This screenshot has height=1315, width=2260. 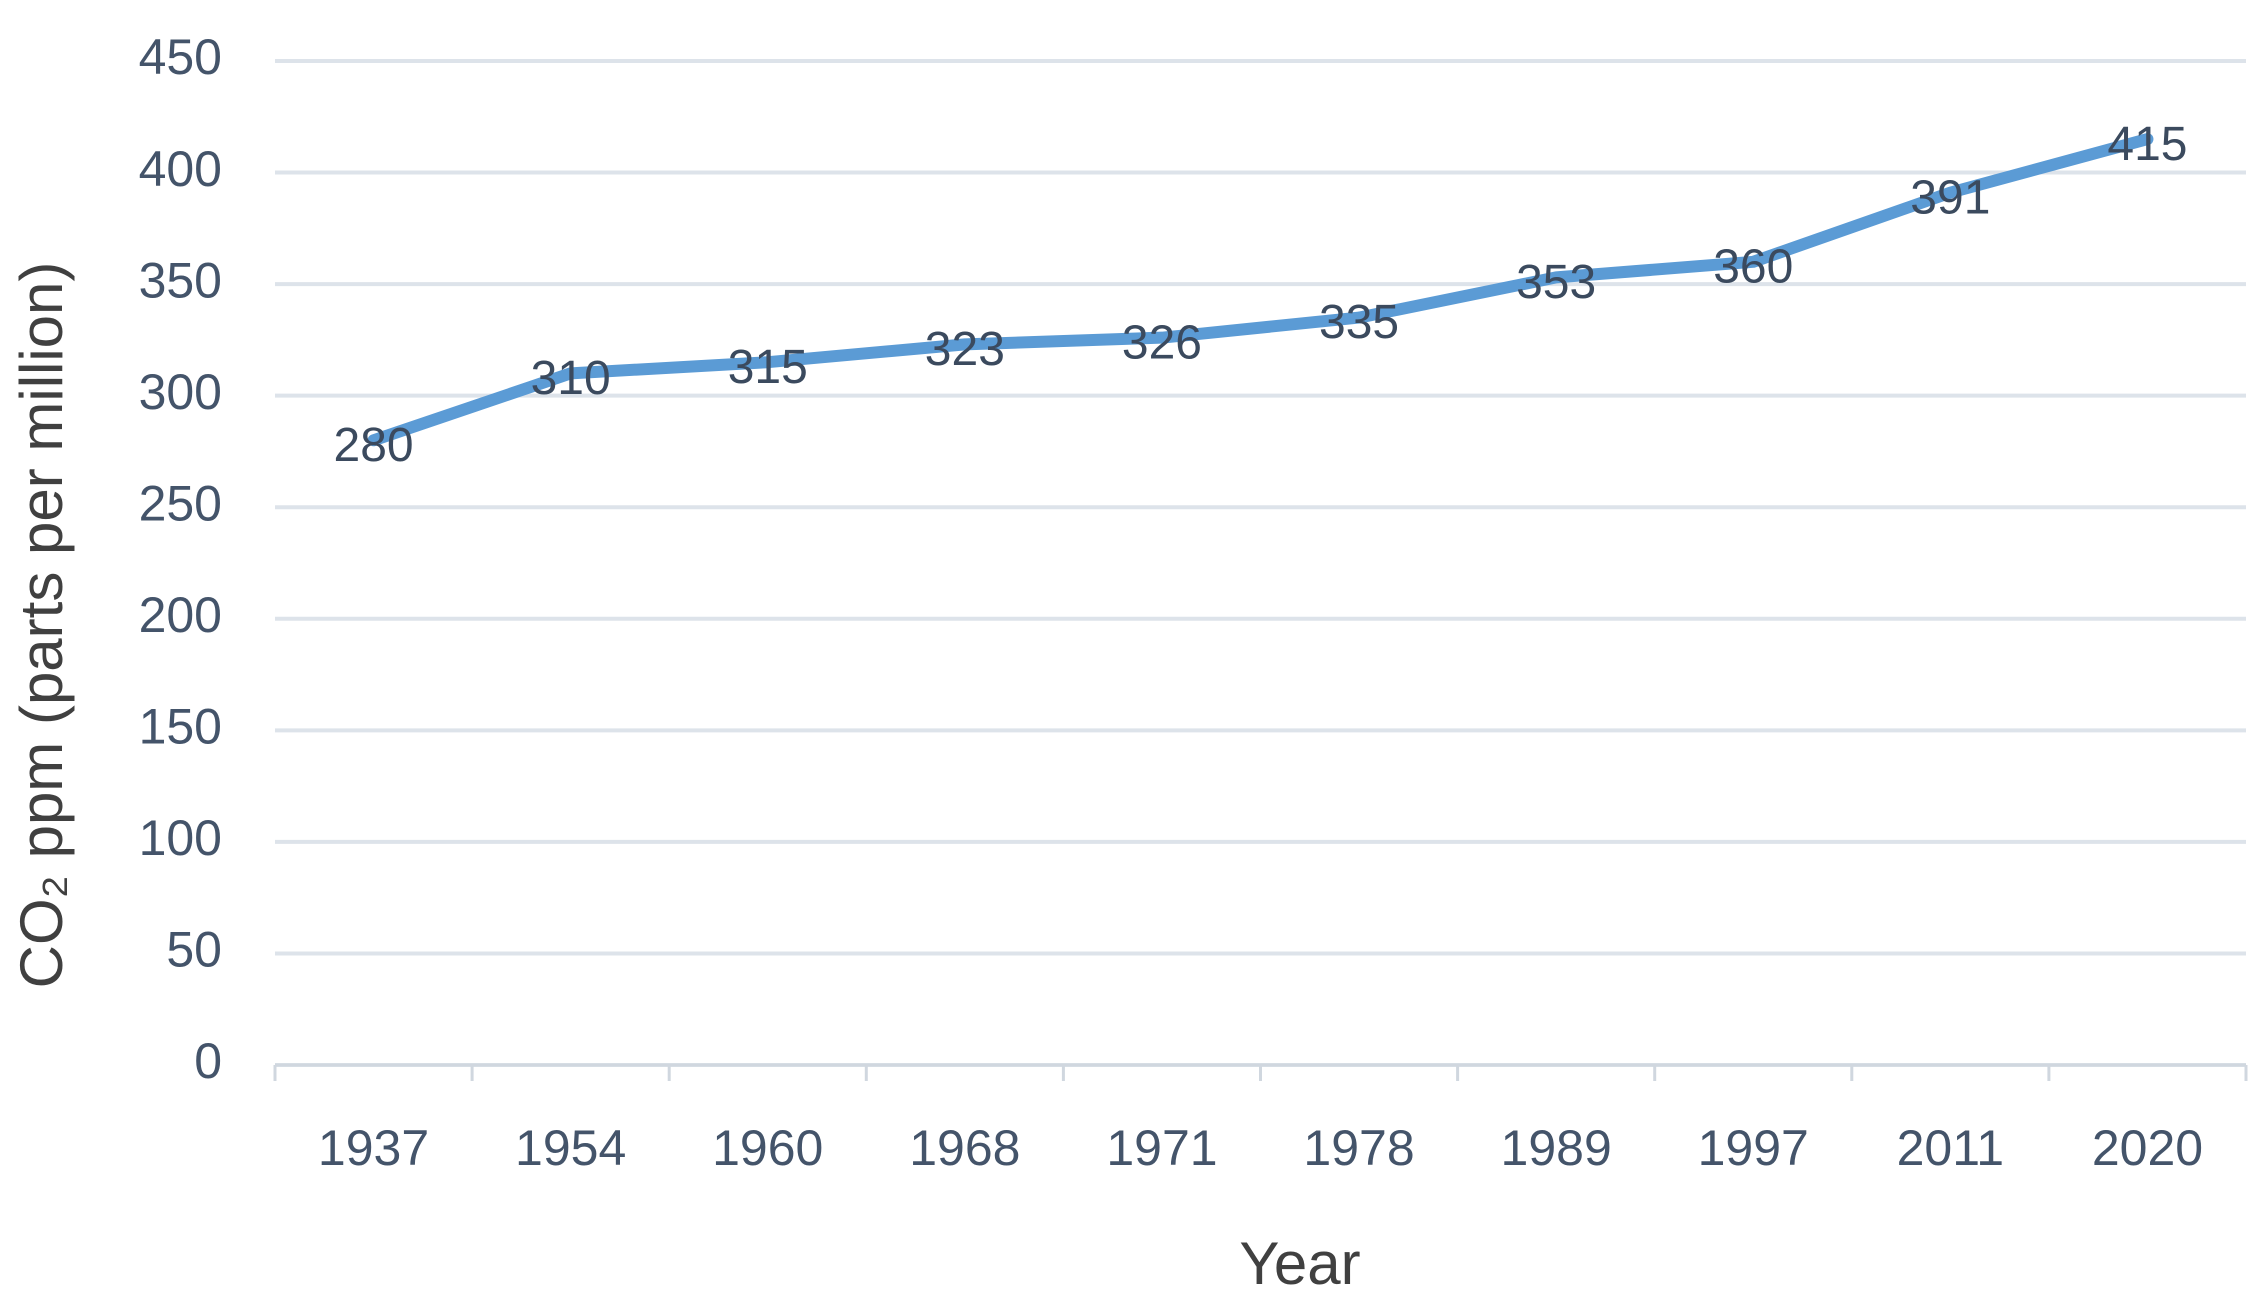 I want to click on data-label: 323, so click(x=965, y=349).